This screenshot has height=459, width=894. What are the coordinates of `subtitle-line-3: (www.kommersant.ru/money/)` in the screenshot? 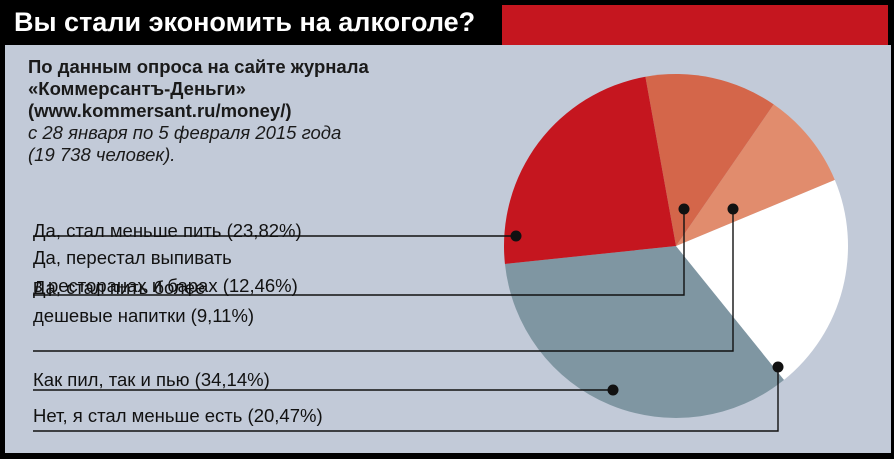 It's located at (160, 110).